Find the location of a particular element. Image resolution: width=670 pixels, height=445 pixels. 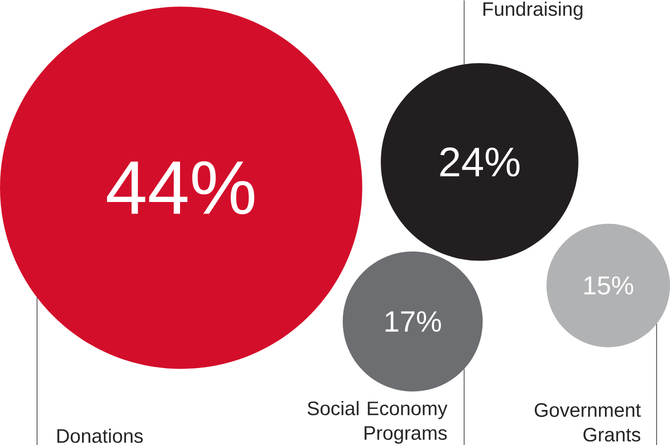

data-label: 17% is located at coordinates (413, 321).